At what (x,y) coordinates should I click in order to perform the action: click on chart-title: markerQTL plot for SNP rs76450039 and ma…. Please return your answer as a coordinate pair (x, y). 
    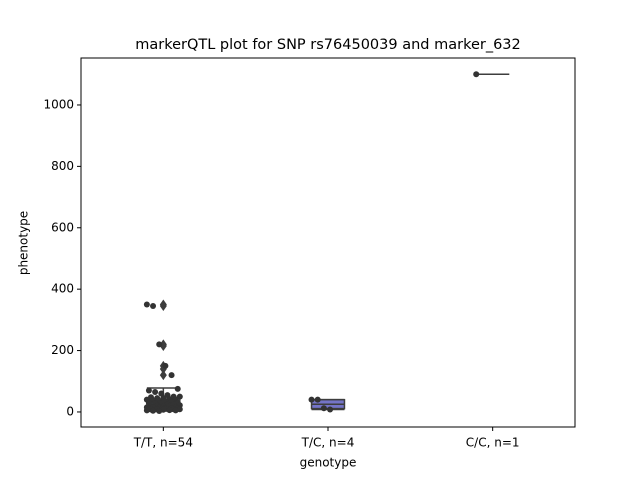
    Looking at the image, I should click on (328, 45).